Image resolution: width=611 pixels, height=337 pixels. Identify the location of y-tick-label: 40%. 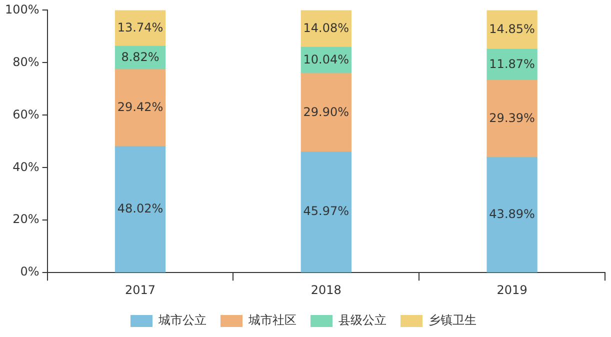
(26, 167).